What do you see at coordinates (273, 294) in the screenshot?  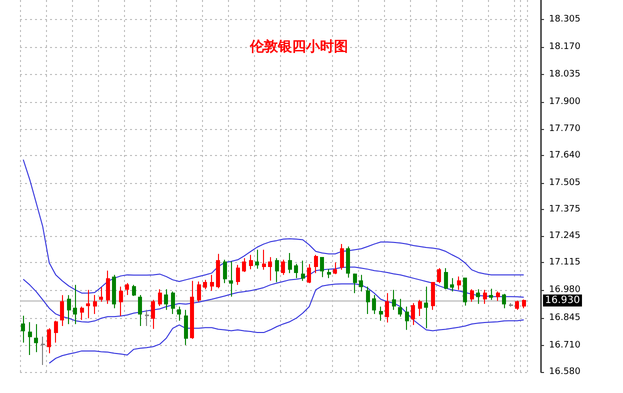 I see `line-series` at bounding box center [273, 294].